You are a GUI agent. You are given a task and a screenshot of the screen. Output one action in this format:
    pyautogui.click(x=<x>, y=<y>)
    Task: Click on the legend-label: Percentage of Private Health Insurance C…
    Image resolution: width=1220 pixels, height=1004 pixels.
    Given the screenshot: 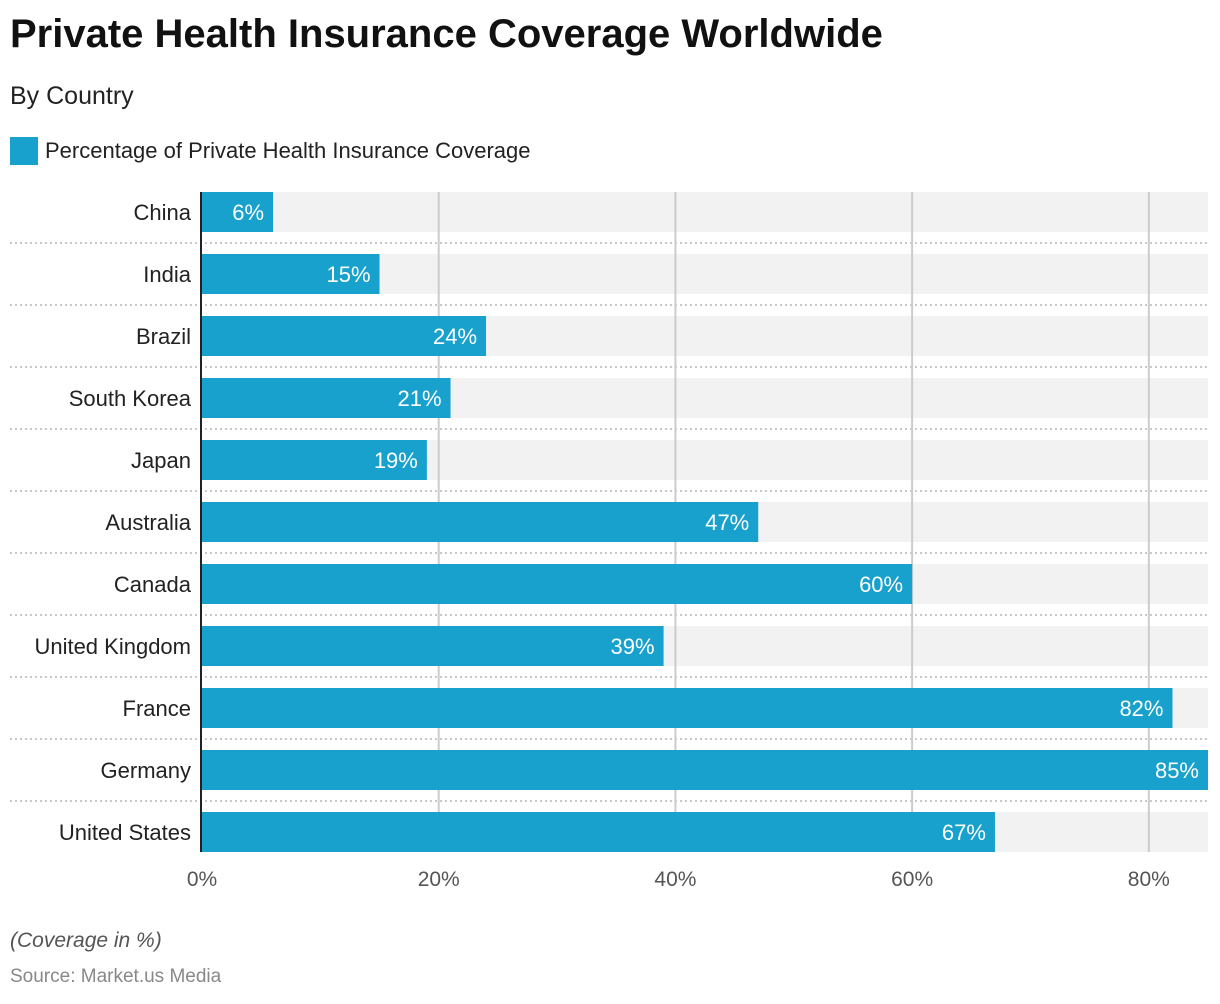 What is the action you would take?
    pyautogui.click(x=288, y=150)
    